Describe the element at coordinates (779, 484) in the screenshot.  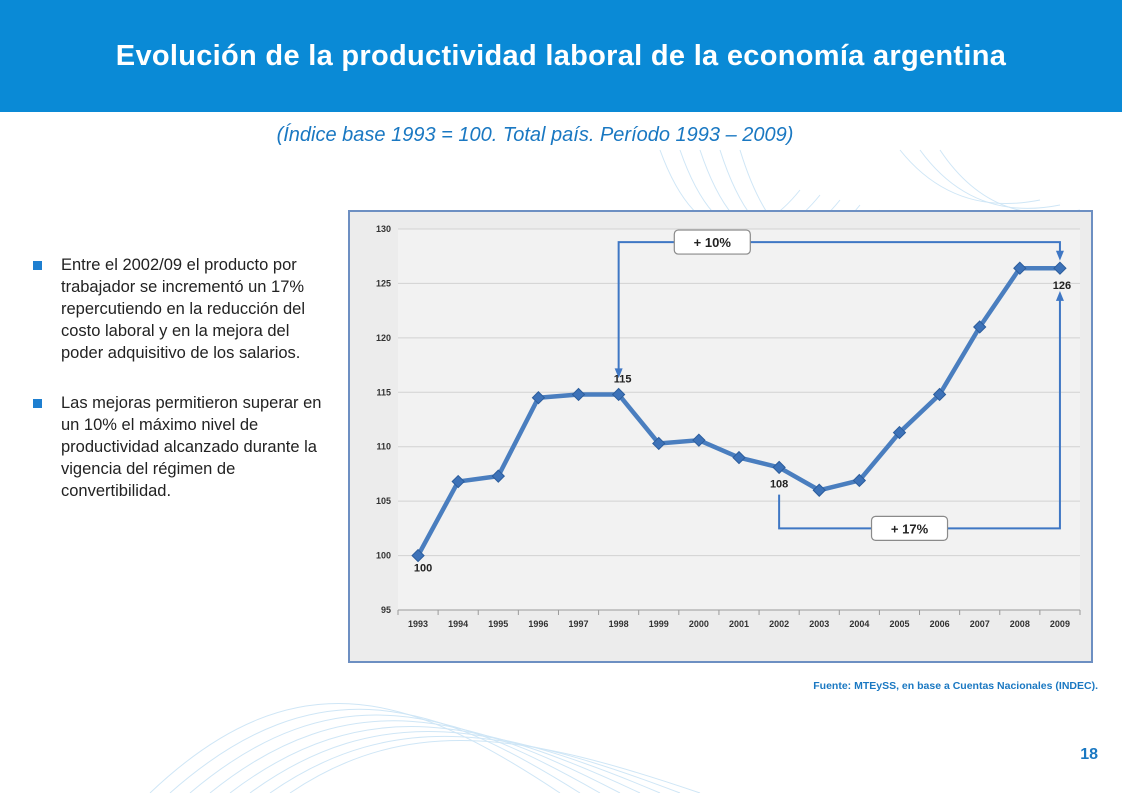
I see `point-label-2002: 108` at that location.